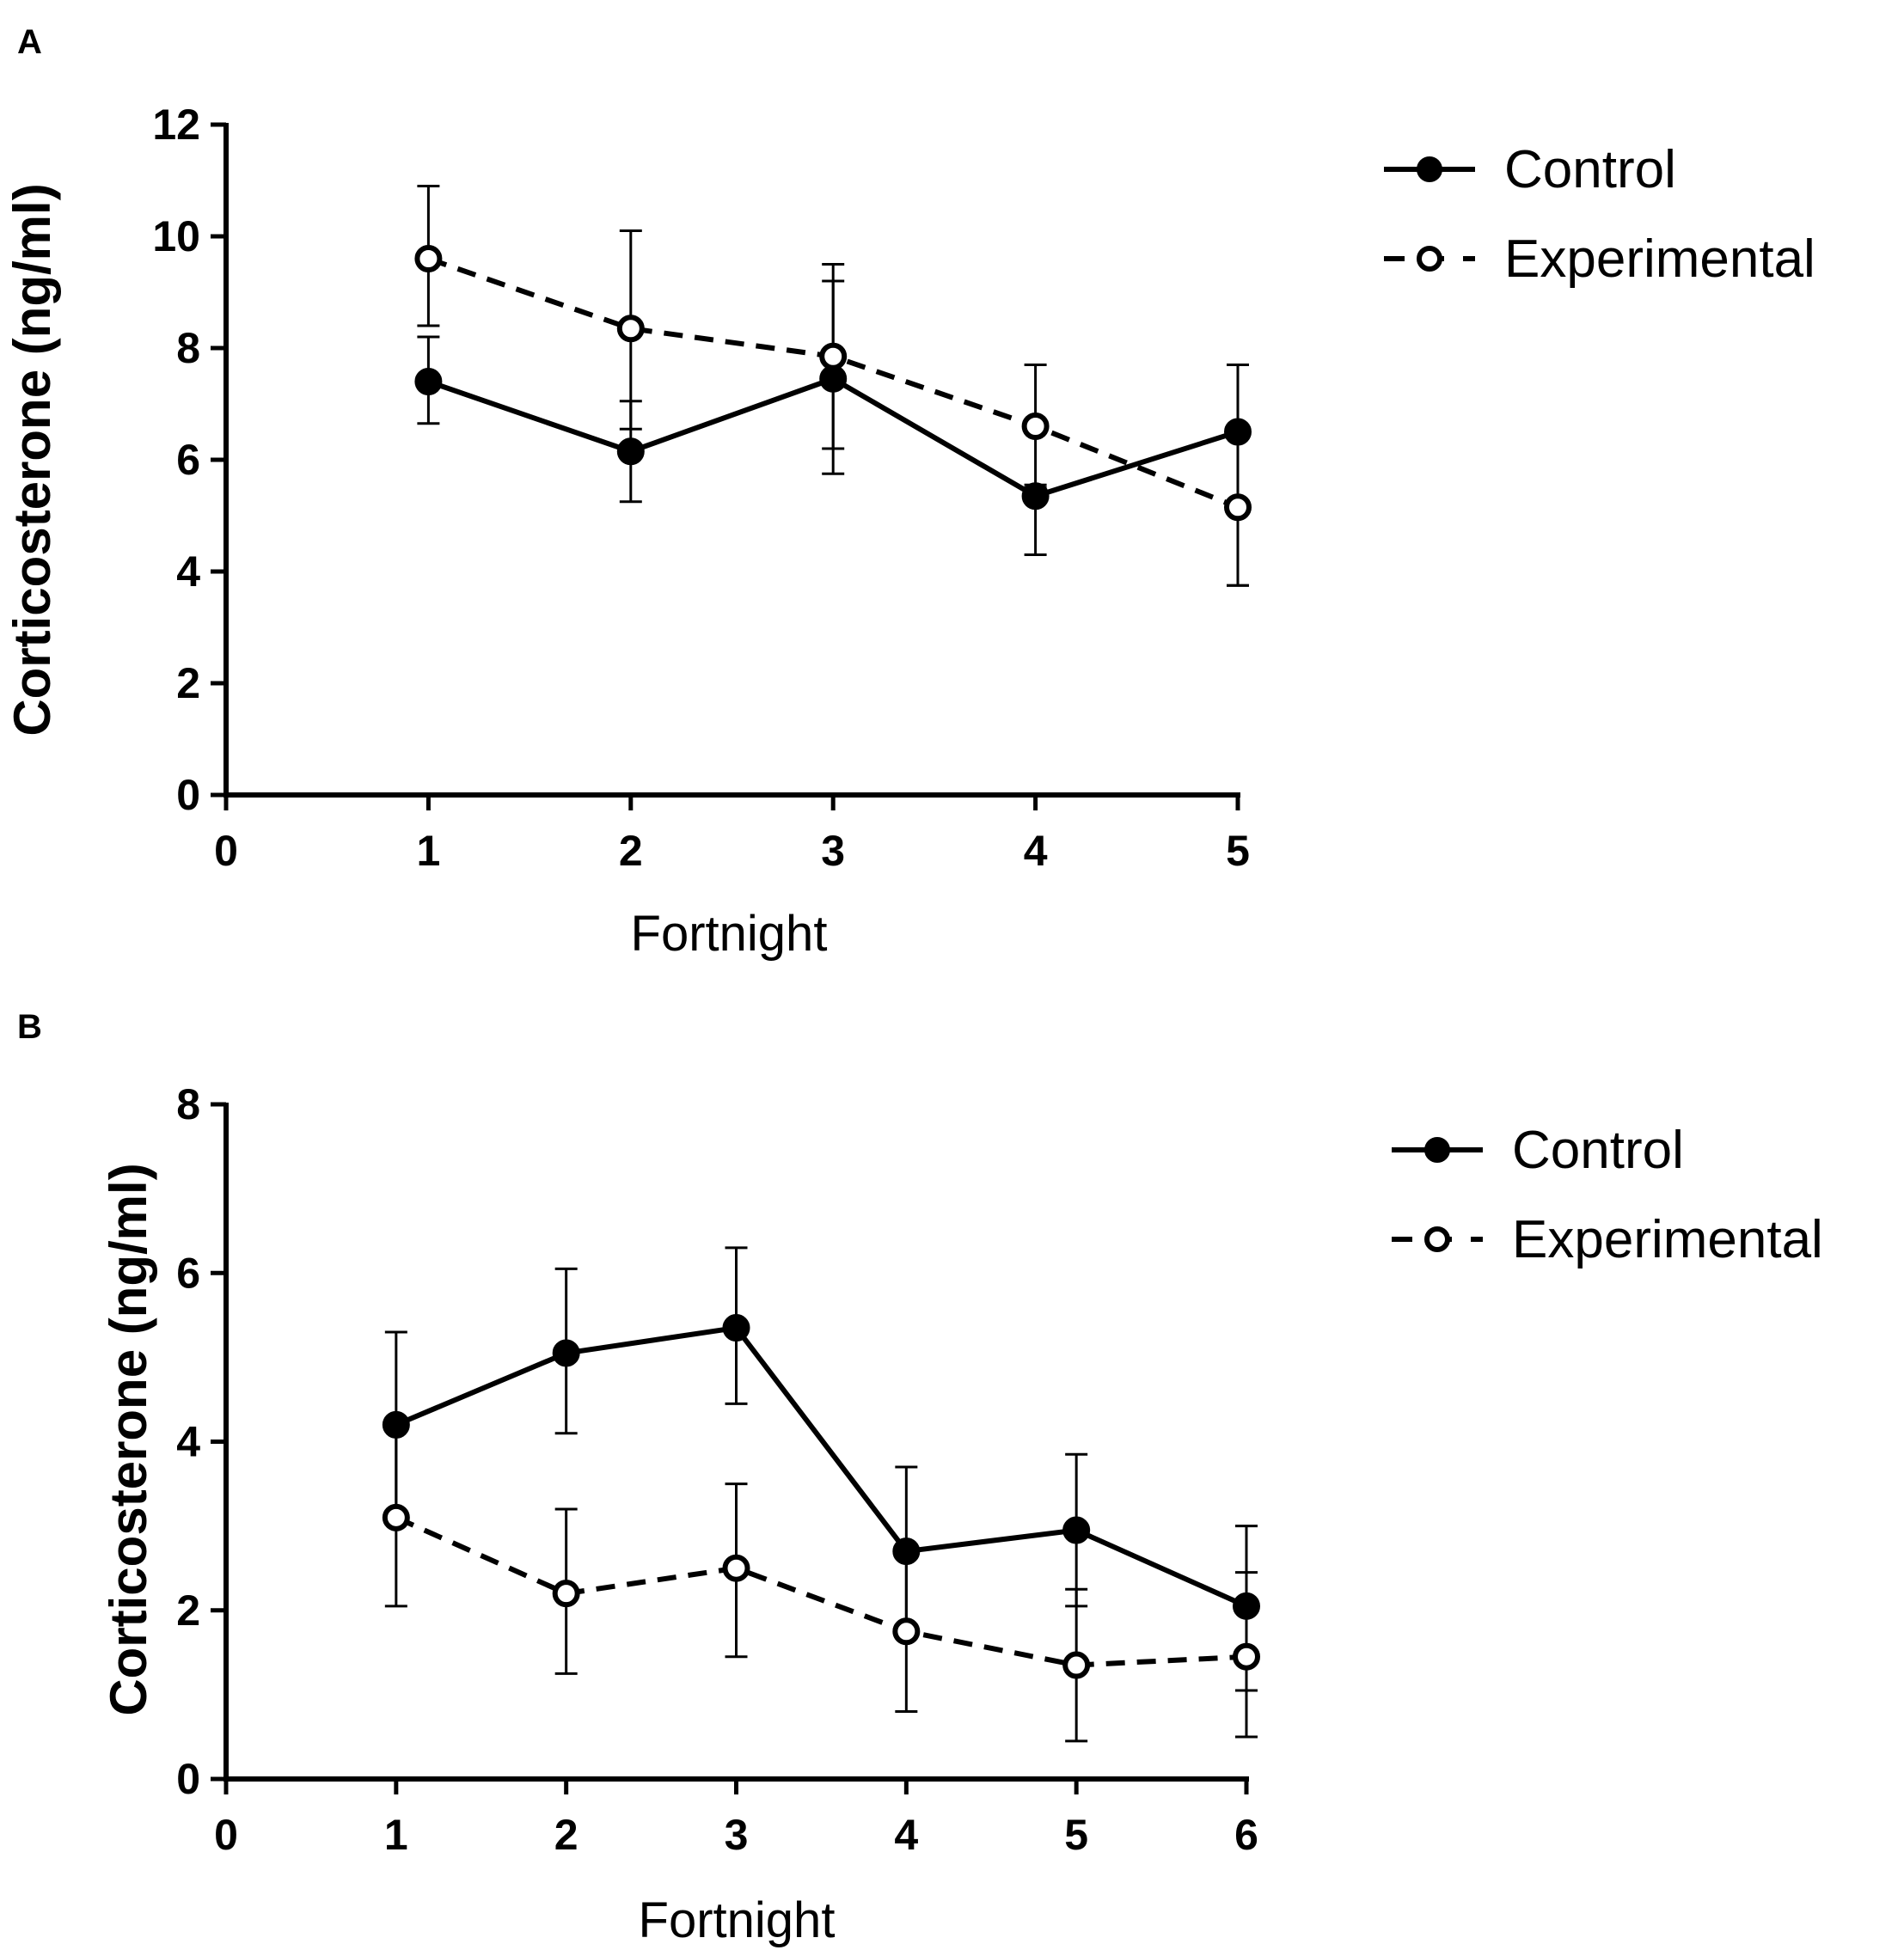  What do you see at coordinates (129, 1439) in the screenshot?
I see `panel-b-y-axis-title: Corticosterone (ng/ml)` at bounding box center [129, 1439].